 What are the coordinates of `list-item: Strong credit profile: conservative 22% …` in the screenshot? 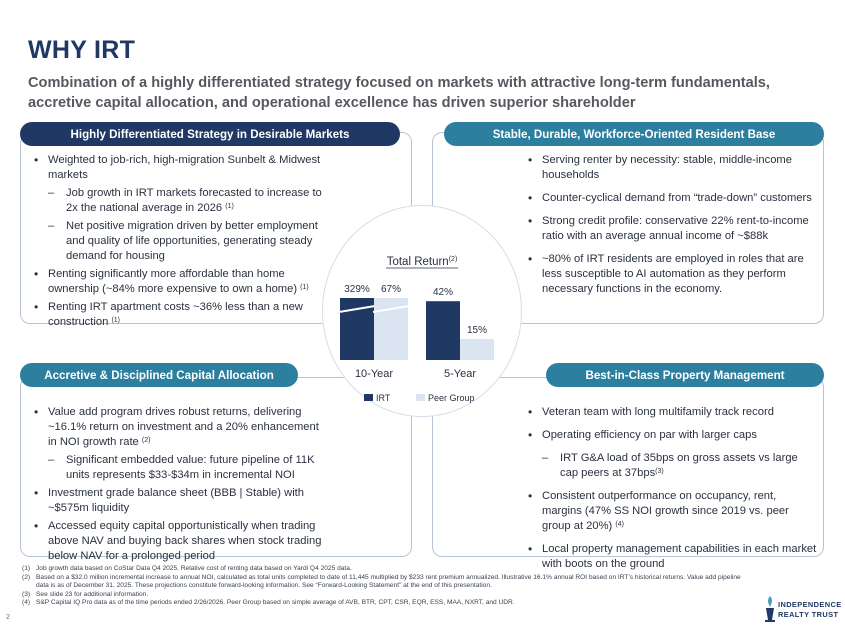 It's located at (672, 229).